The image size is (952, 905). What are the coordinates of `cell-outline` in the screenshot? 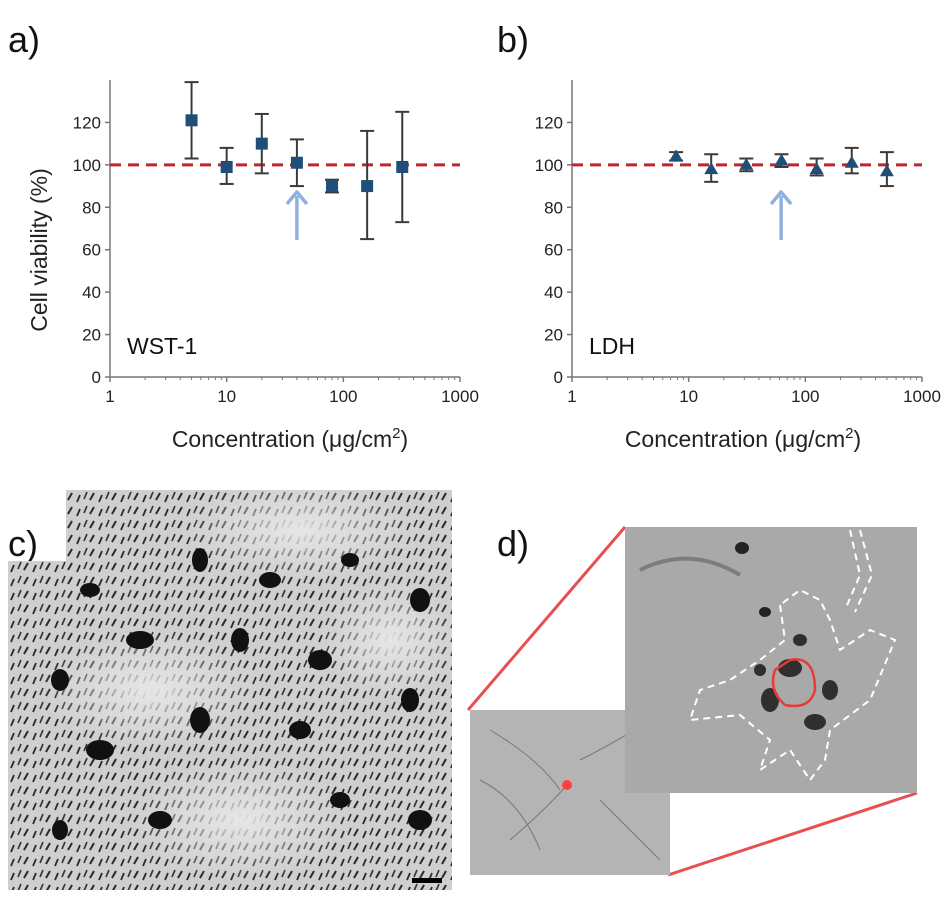 It's located at (792, 685).